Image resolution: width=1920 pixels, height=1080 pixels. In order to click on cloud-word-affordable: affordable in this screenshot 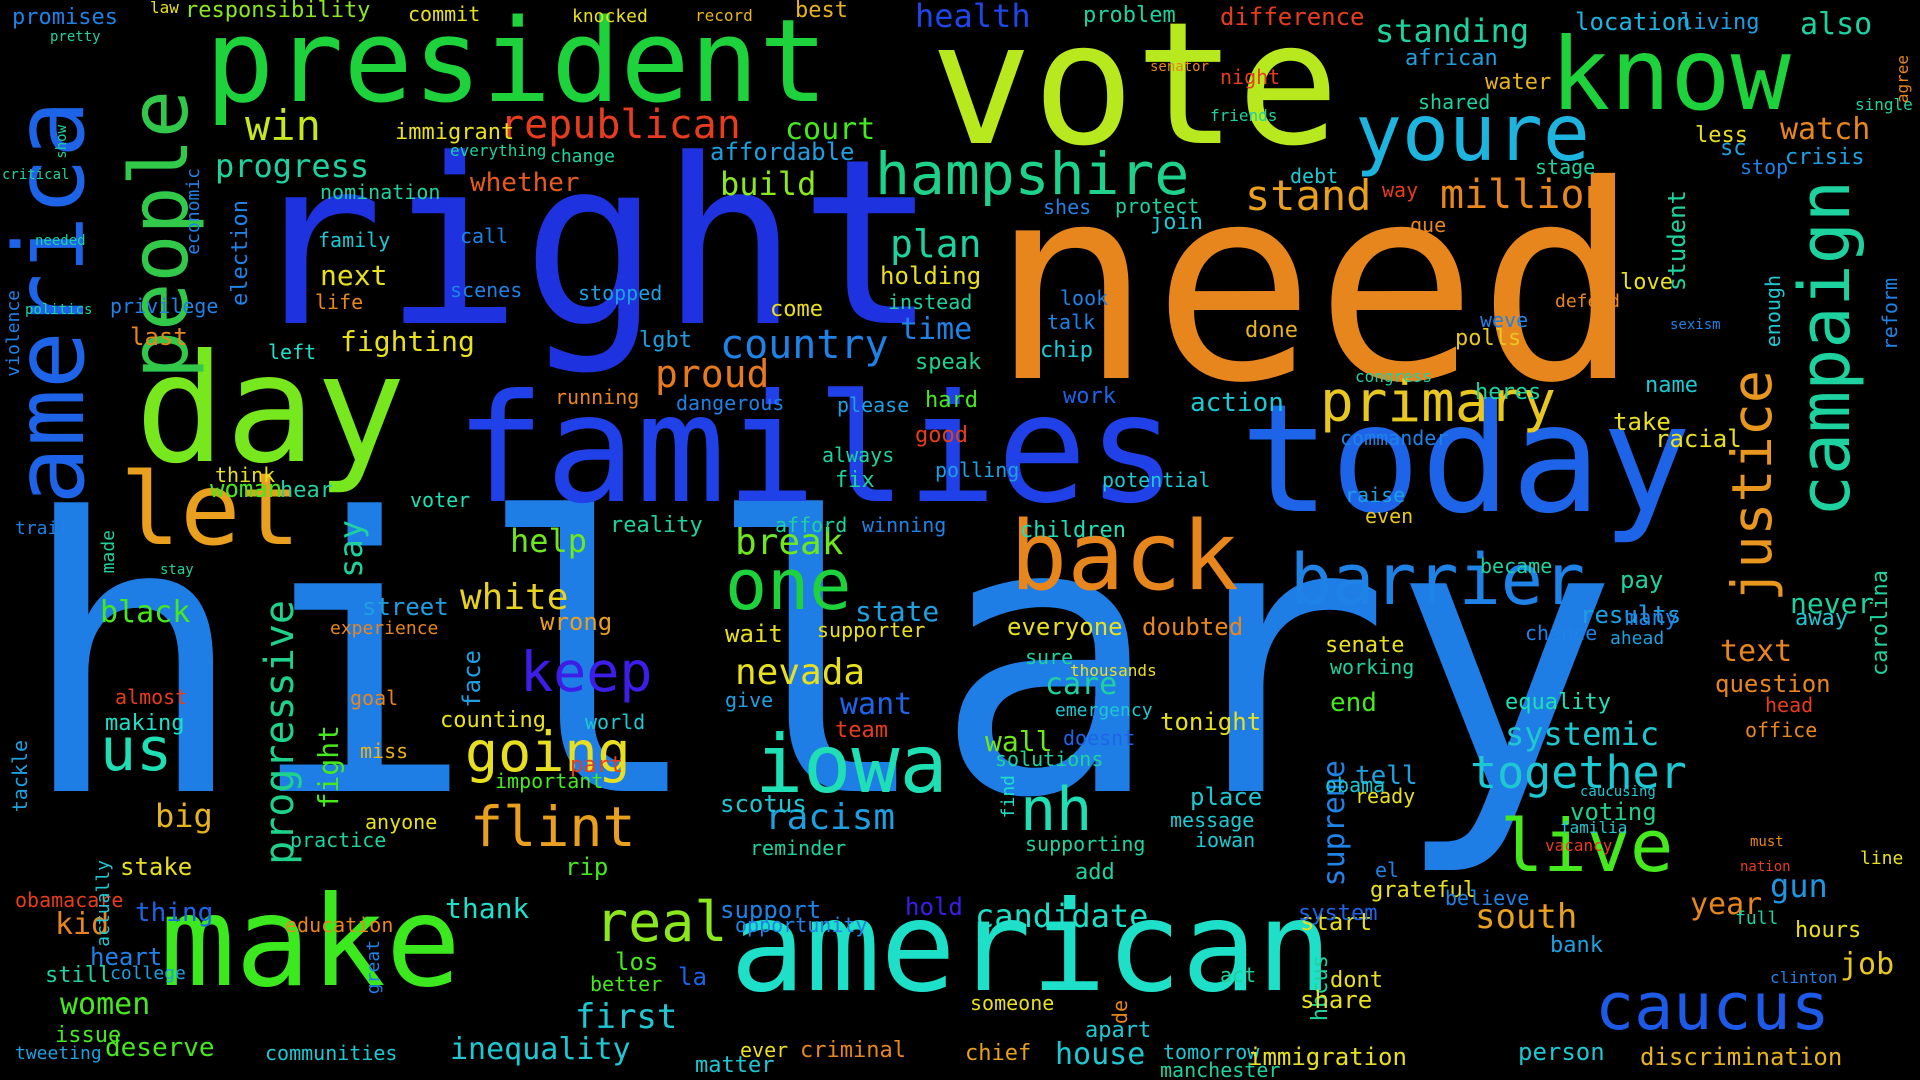, I will do `click(782, 152)`.